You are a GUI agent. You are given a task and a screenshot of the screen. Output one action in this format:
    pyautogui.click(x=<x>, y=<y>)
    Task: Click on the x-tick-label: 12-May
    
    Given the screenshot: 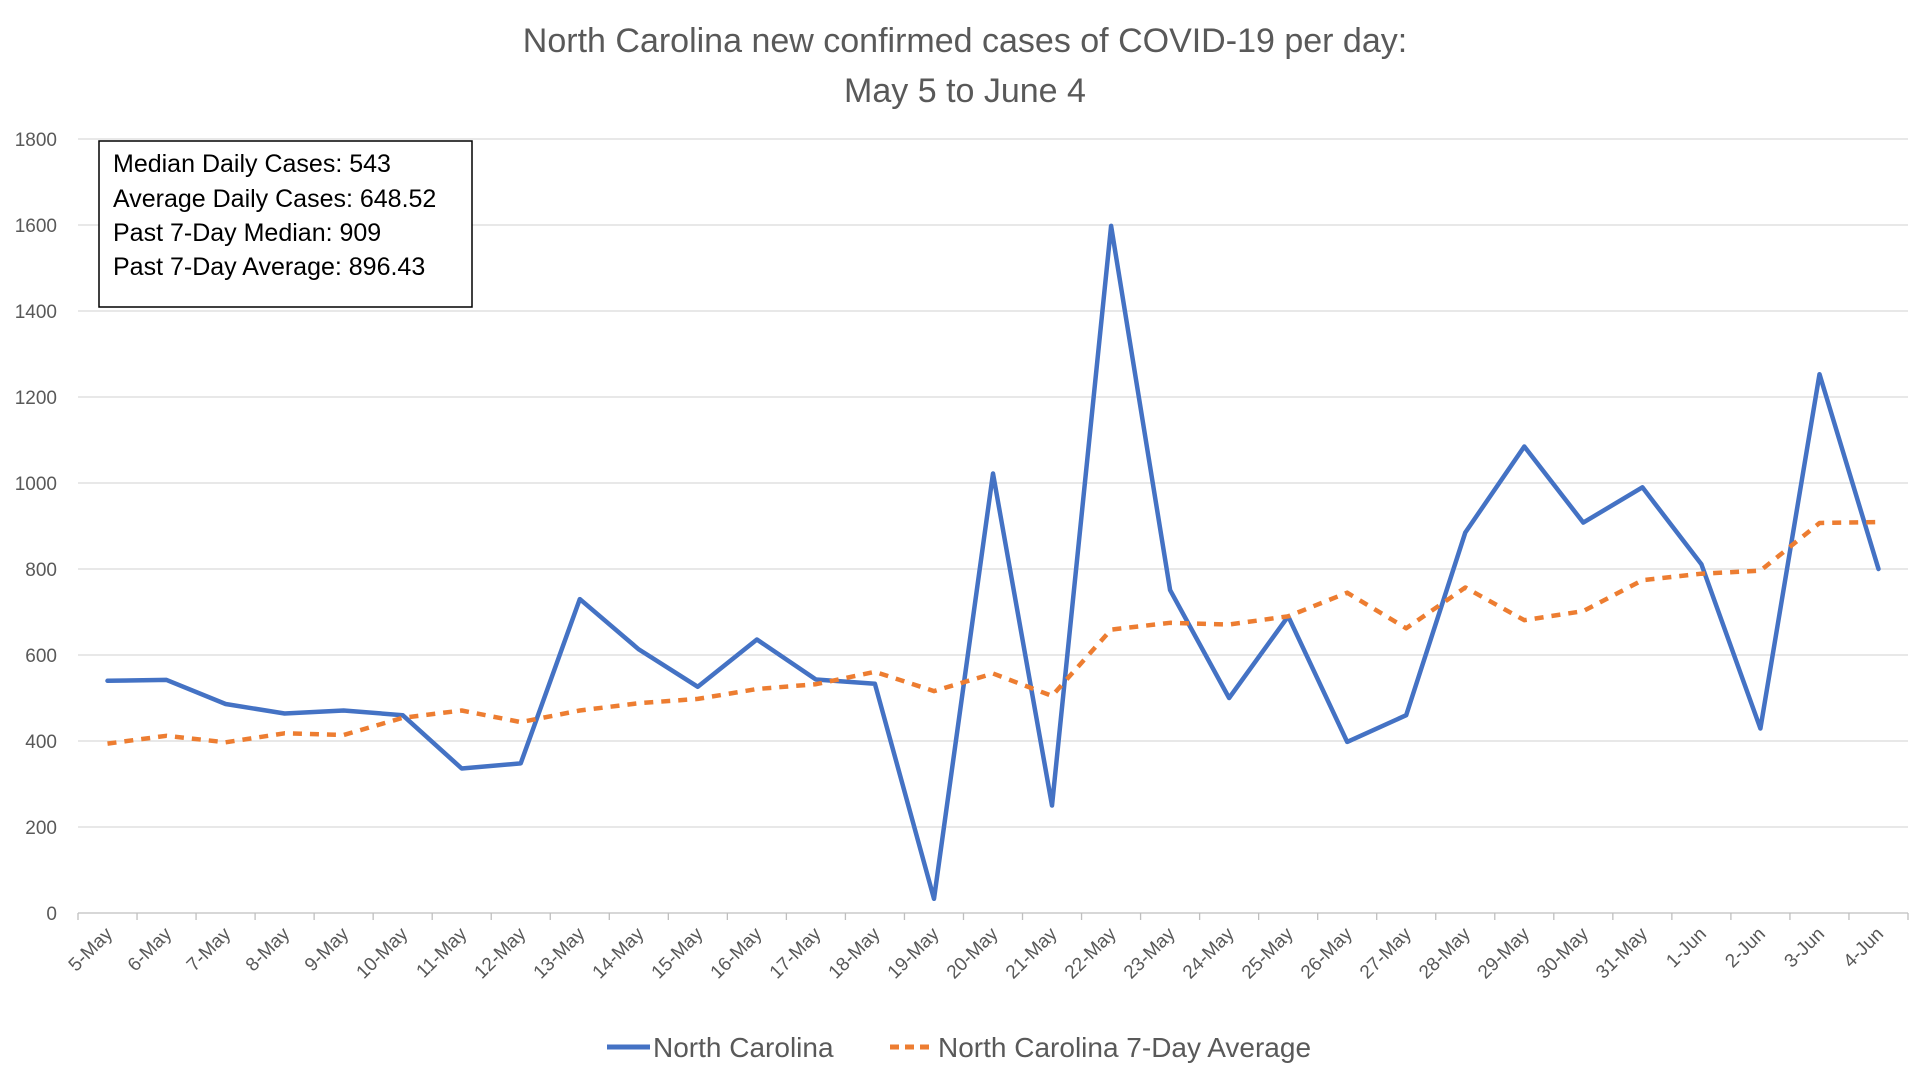 What is the action you would take?
    pyautogui.click(x=501, y=953)
    